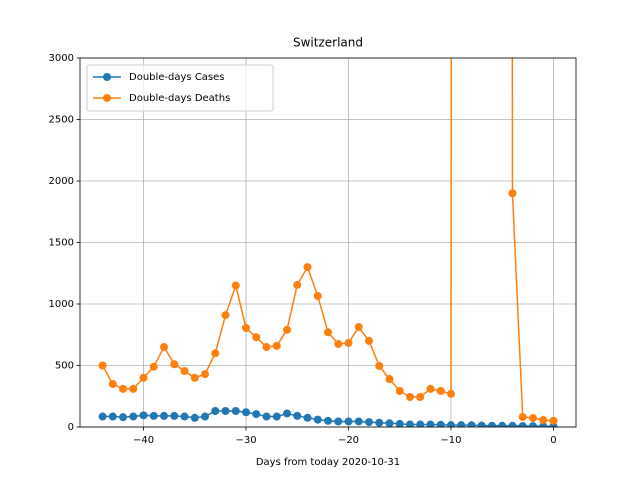  I want to click on y-tick-label: 2500, so click(61, 120).